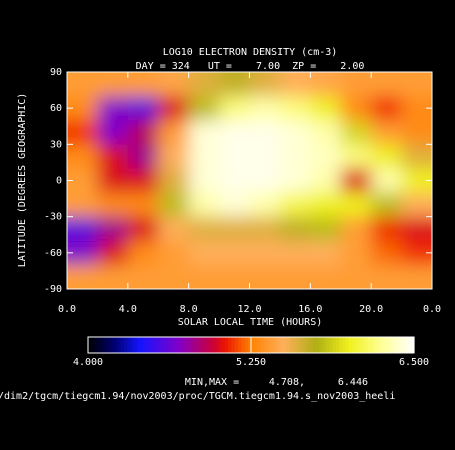 This screenshot has width=455, height=450. Describe the element at coordinates (88, 362) in the screenshot. I see `colorbar-tick-label: 4.000` at that location.